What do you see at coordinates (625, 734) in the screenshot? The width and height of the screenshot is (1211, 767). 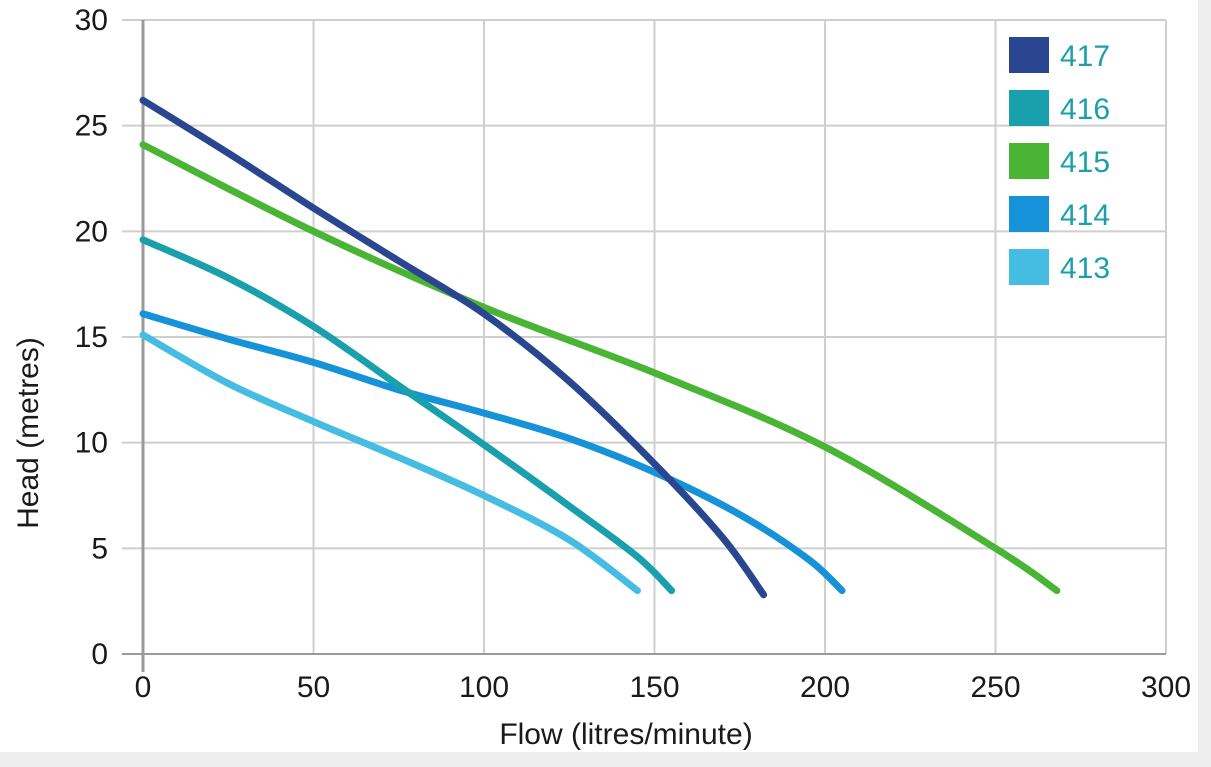 I see `x-axis-label: Flow (litres/minute)` at bounding box center [625, 734].